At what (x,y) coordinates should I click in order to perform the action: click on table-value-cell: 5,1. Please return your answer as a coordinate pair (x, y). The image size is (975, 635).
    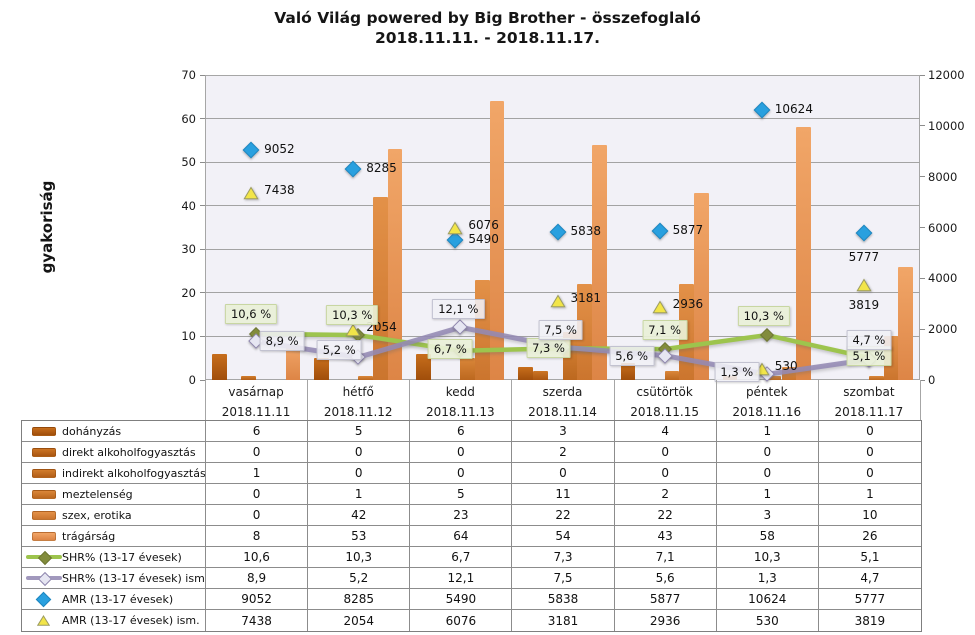
    Looking at the image, I should click on (869, 557).